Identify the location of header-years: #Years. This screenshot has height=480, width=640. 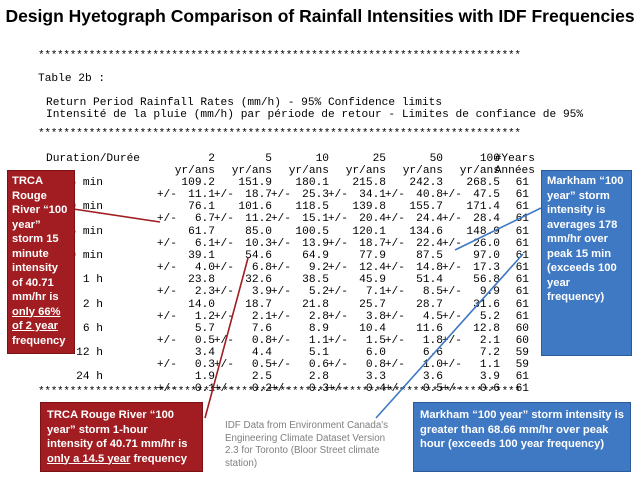
(514, 159).